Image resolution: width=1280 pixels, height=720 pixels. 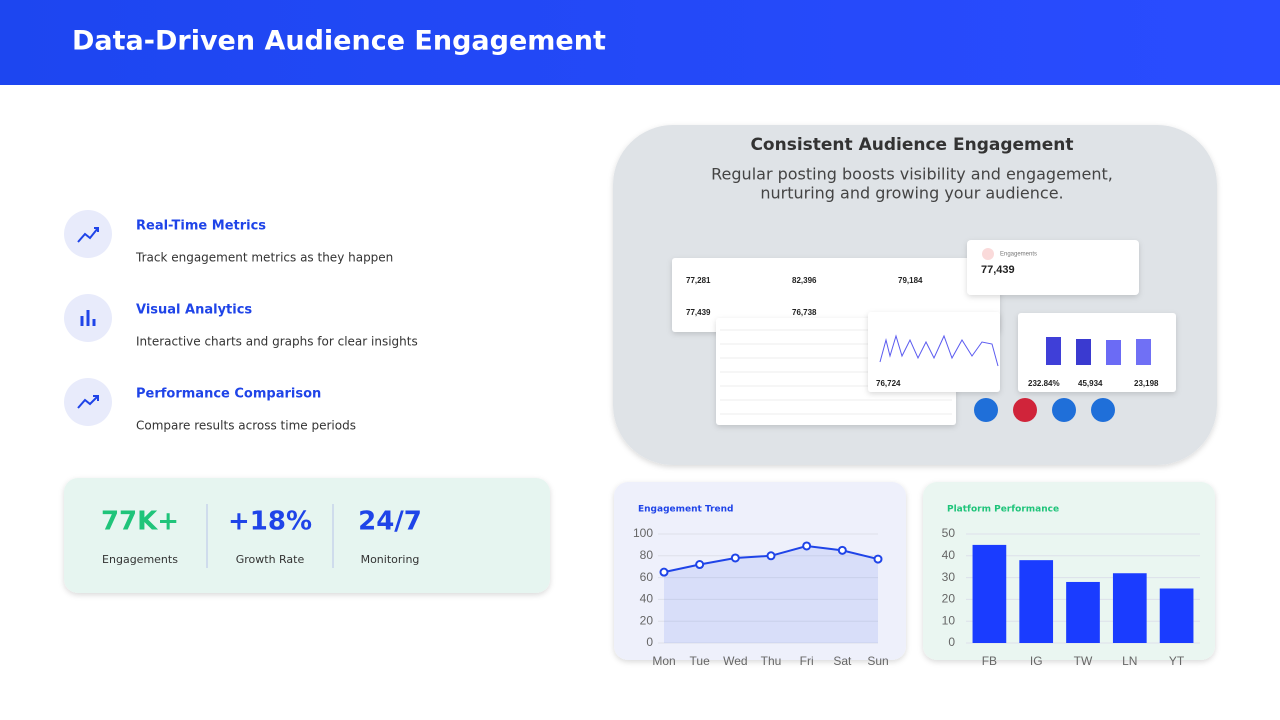 I want to click on mock-value: 232.84%, so click(x=1044, y=383).